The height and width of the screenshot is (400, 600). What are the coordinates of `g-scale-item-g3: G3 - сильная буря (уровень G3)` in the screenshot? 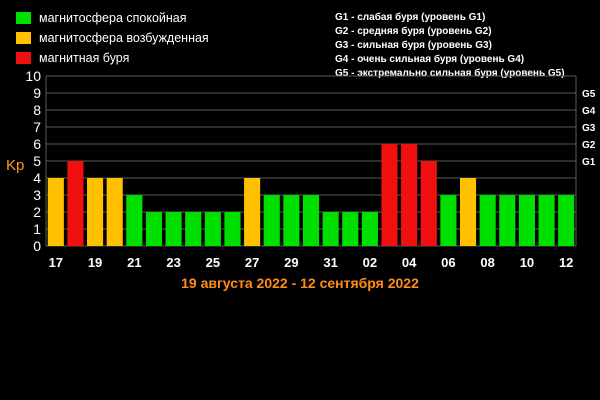 It's located at (413, 45).